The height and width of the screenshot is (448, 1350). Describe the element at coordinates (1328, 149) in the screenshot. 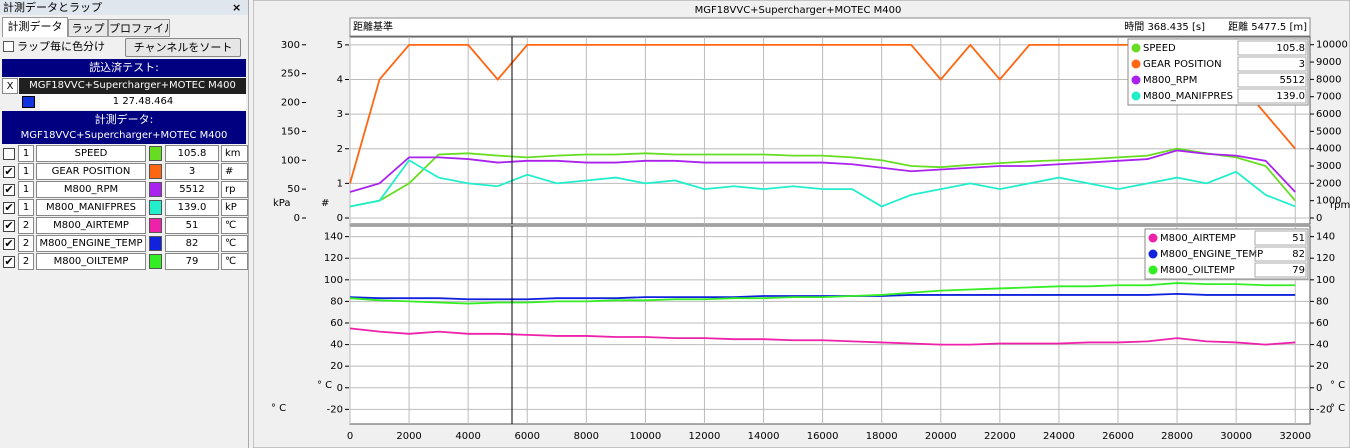

I see `y-tick-label: 4000` at that location.